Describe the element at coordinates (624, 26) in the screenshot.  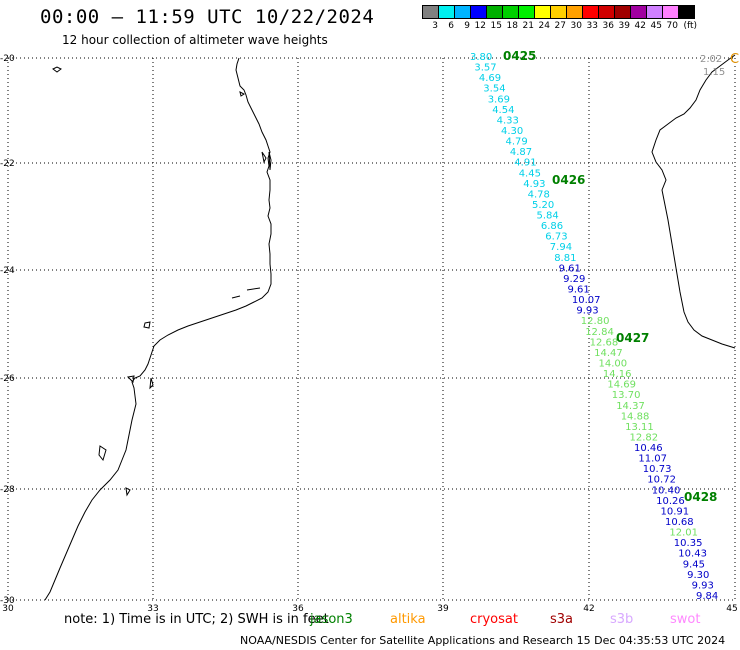
I see `color-scale-label: 39` at that location.